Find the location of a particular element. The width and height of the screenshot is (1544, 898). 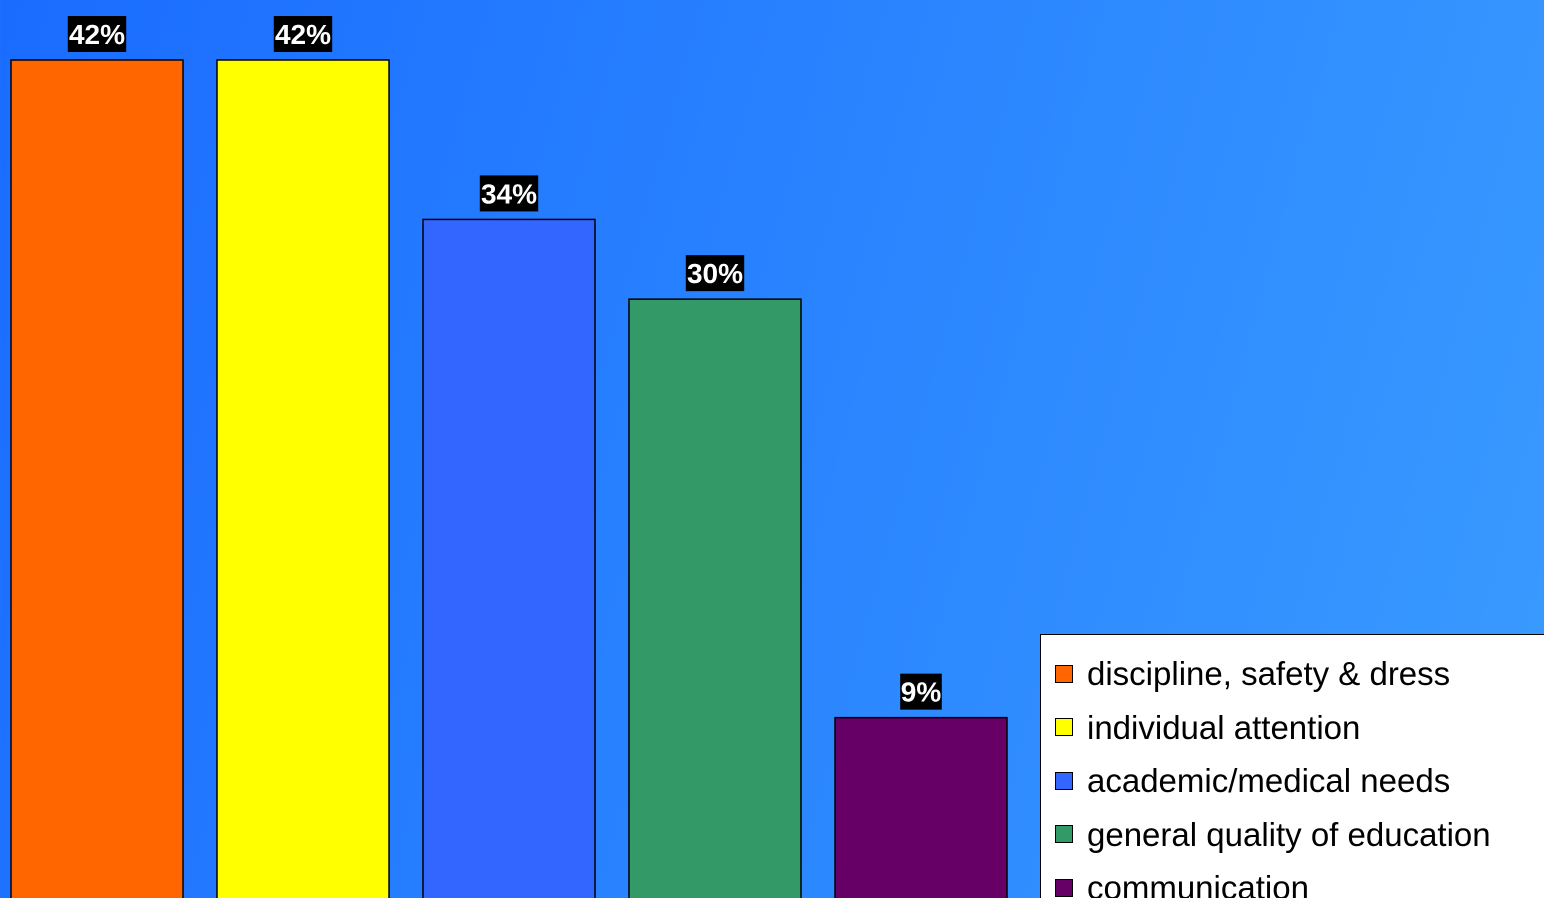

legend-item-individual-attention: individual attention is located at coordinates (1292, 728).